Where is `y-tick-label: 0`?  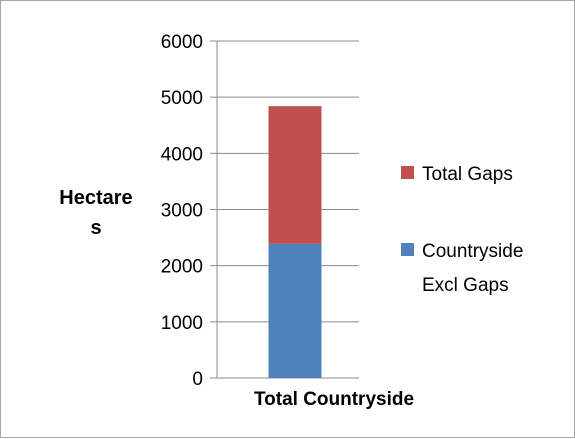 y-tick-label: 0 is located at coordinates (197, 379).